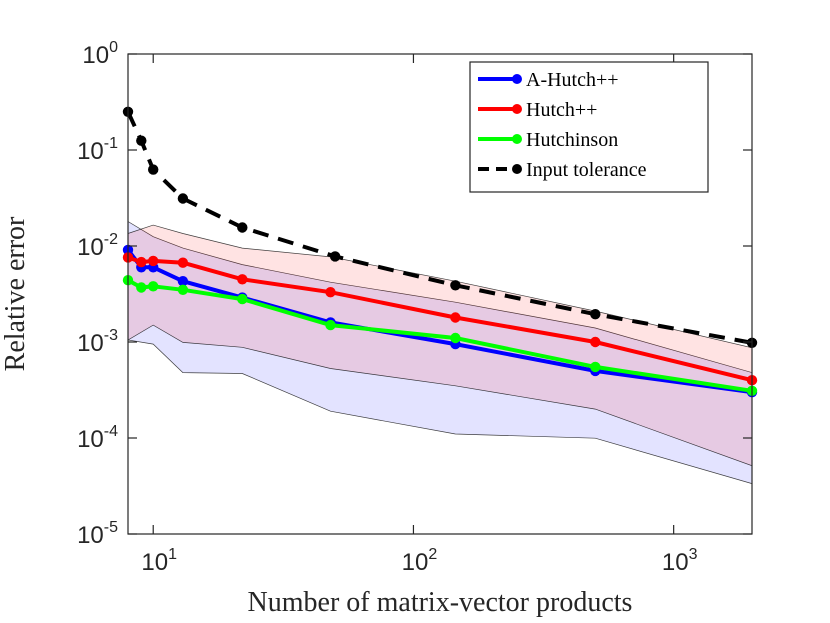  I want to click on legend-label: Hutchinson, so click(572, 140).